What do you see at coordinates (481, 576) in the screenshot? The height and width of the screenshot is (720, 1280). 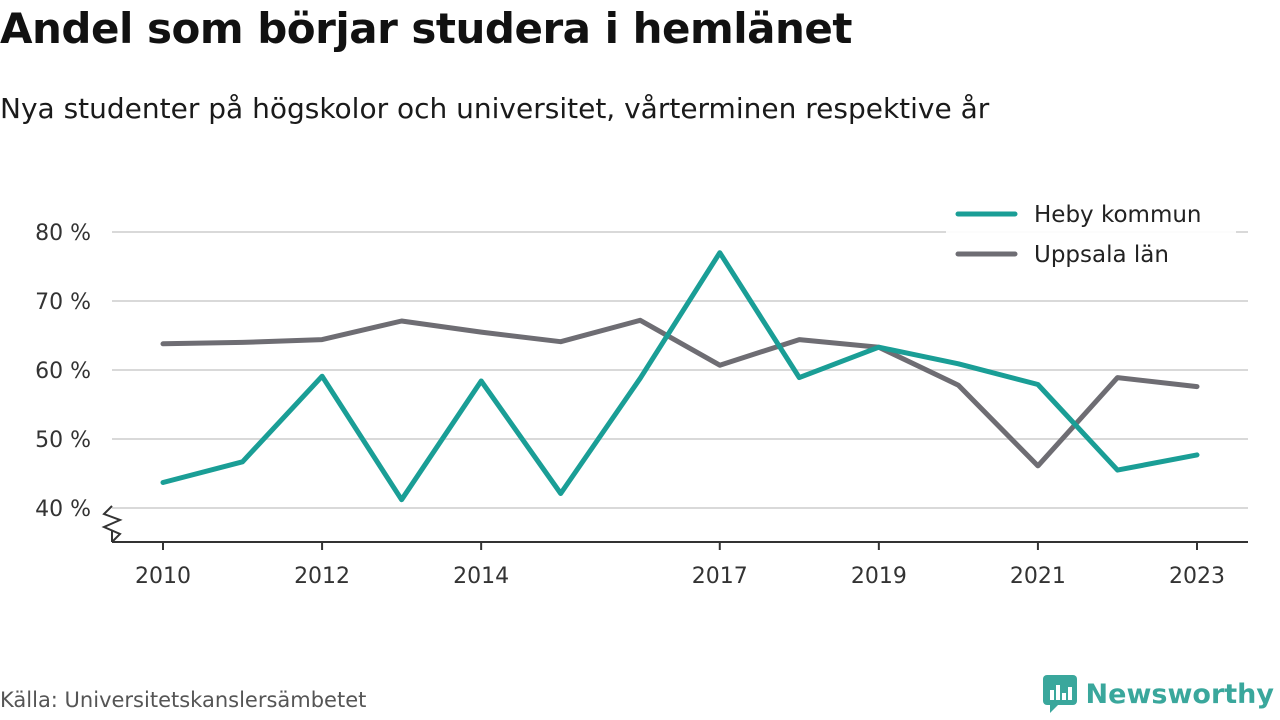 I see `x-tick-label: 2014` at bounding box center [481, 576].